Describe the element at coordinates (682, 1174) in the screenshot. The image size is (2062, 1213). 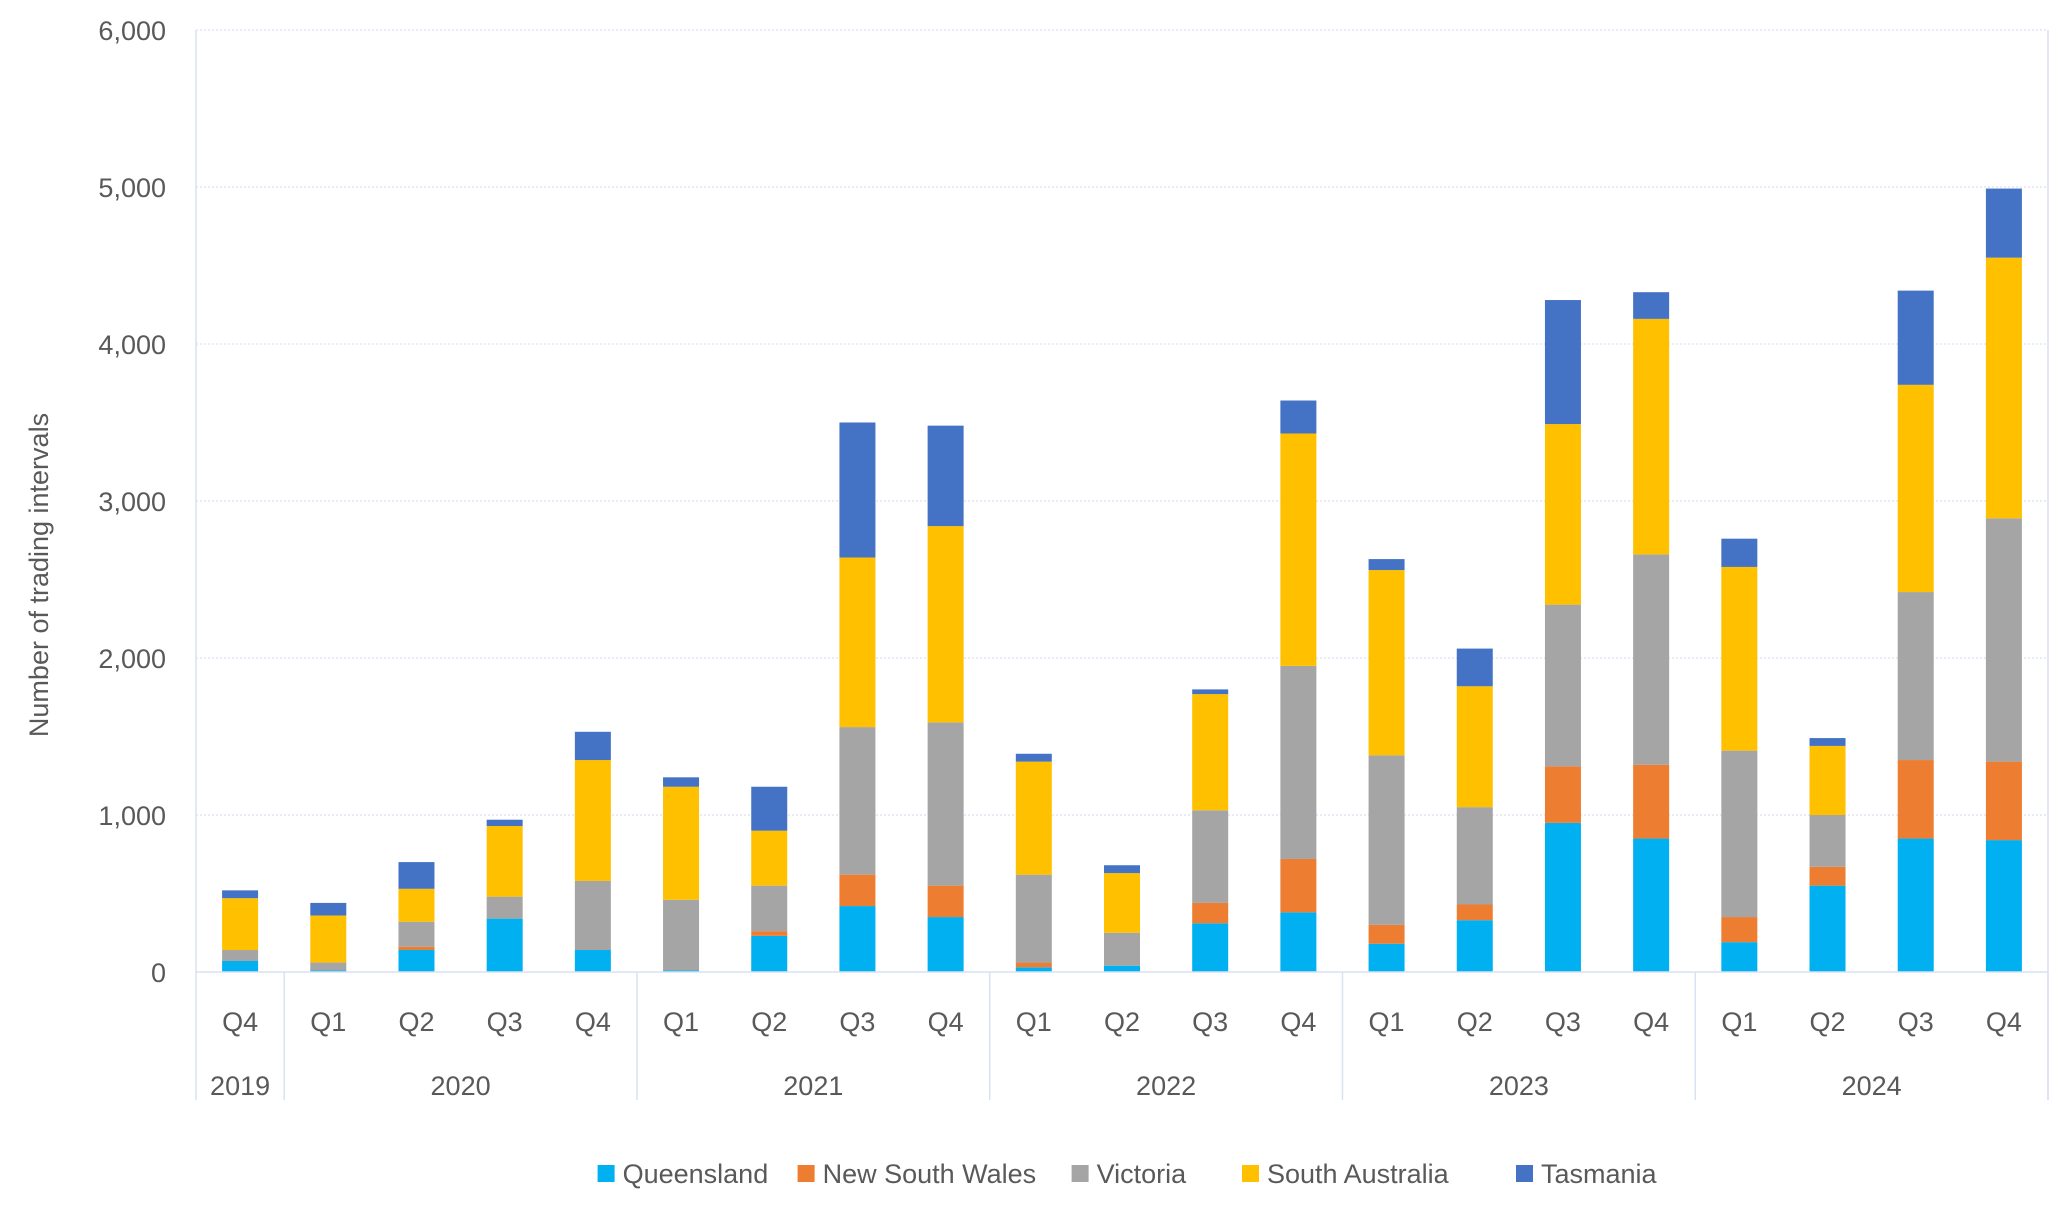
I see `legend-item: Queensland` at that location.